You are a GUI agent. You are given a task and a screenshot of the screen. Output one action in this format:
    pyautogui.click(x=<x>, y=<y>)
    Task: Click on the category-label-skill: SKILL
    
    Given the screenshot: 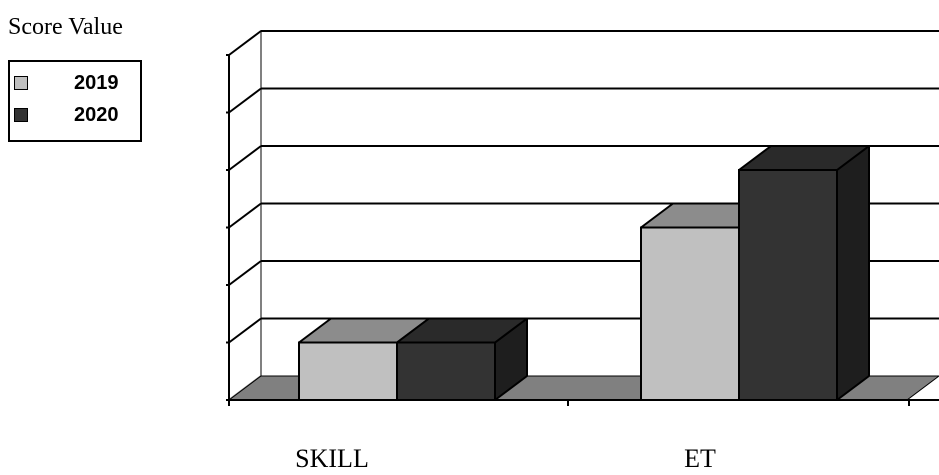 What is the action you would take?
    pyautogui.click(x=332, y=458)
    